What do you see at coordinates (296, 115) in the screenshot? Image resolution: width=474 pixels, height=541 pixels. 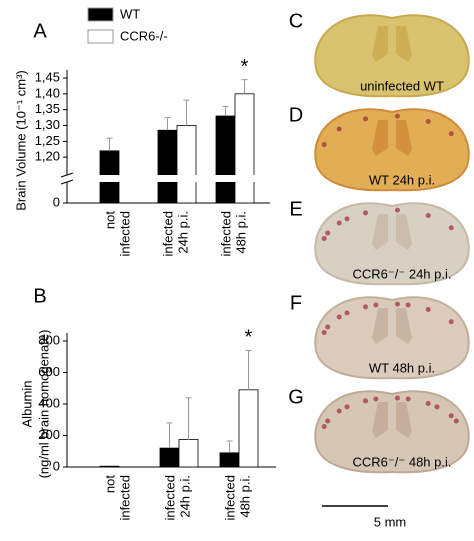 I see `panel-label: D` at bounding box center [296, 115].